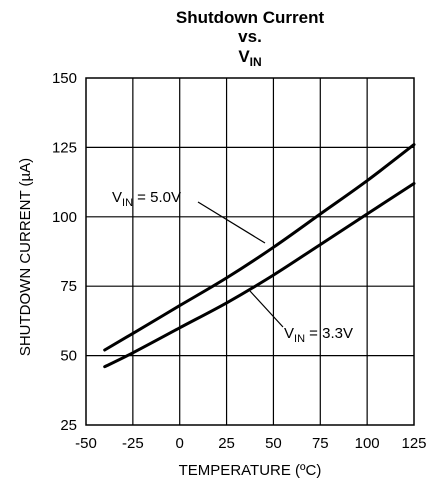  What do you see at coordinates (250, 17) in the screenshot?
I see `chart-title-line1: Shutdown Current` at bounding box center [250, 17].